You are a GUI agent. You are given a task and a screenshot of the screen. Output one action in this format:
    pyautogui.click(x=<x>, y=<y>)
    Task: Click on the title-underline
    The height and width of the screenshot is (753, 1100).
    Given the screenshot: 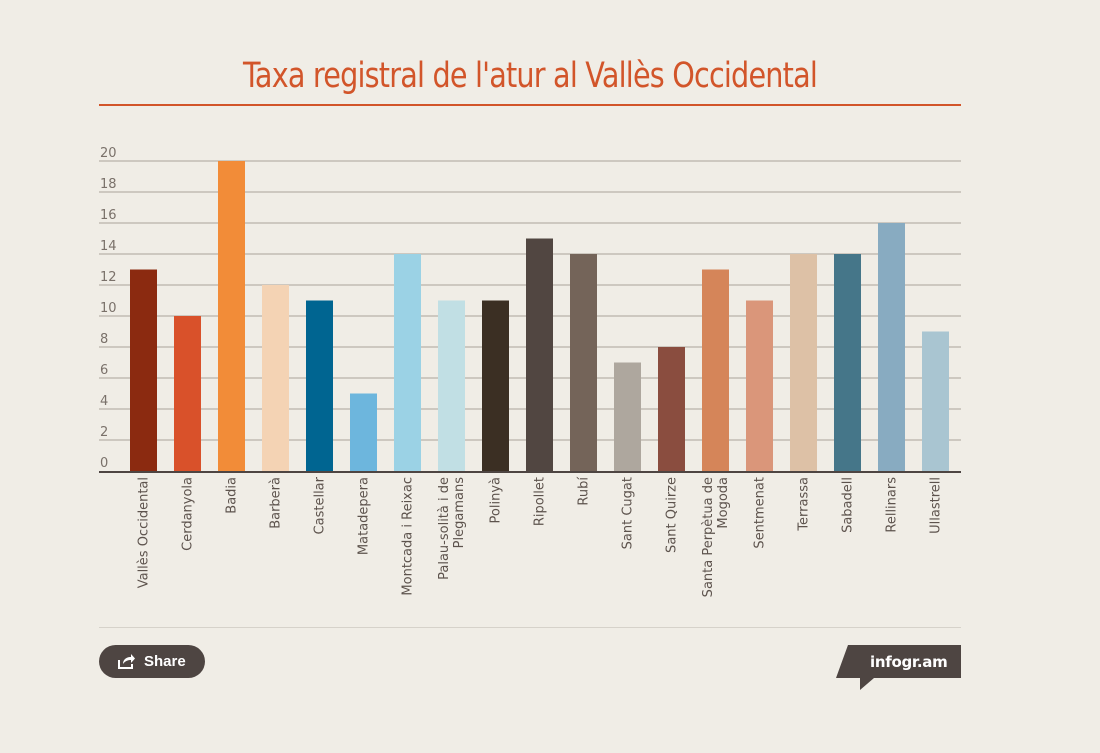 What is the action you would take?
    pyautogui.click(x=530, y=105)
    